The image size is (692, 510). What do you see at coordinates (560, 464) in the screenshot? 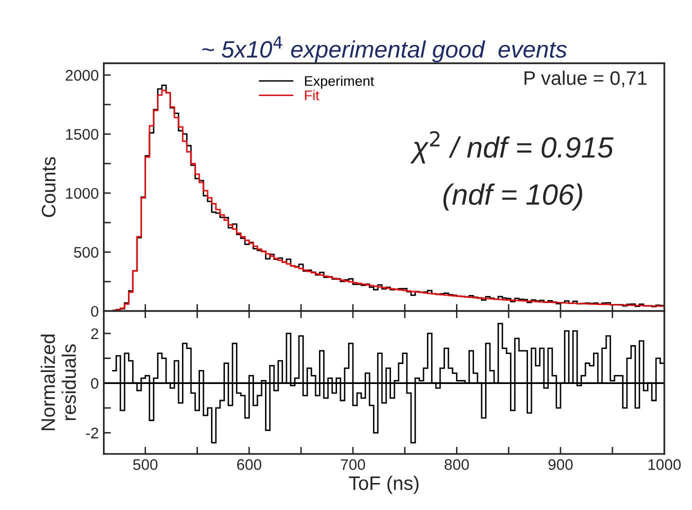
I see `x-tick-label: 900` at bounding box center [560, 464].